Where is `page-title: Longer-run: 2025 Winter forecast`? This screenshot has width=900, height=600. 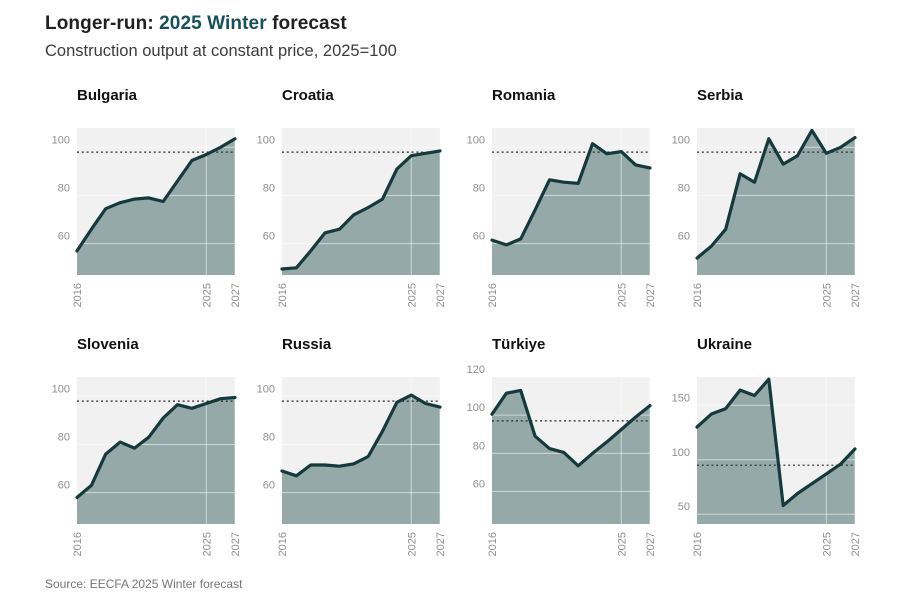 page-title: Longer-run: 2025 Winter forecast is located at coordinates (472, 23).